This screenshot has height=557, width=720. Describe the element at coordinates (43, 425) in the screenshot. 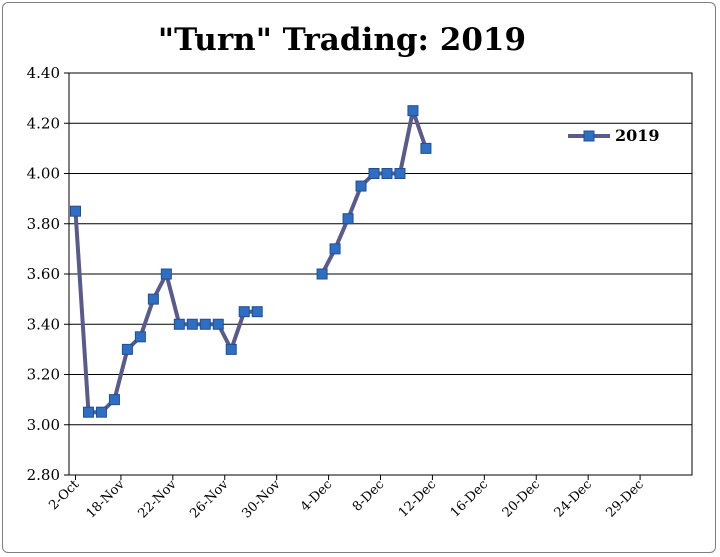

I see `y-tick-label: 3.00` at that location.